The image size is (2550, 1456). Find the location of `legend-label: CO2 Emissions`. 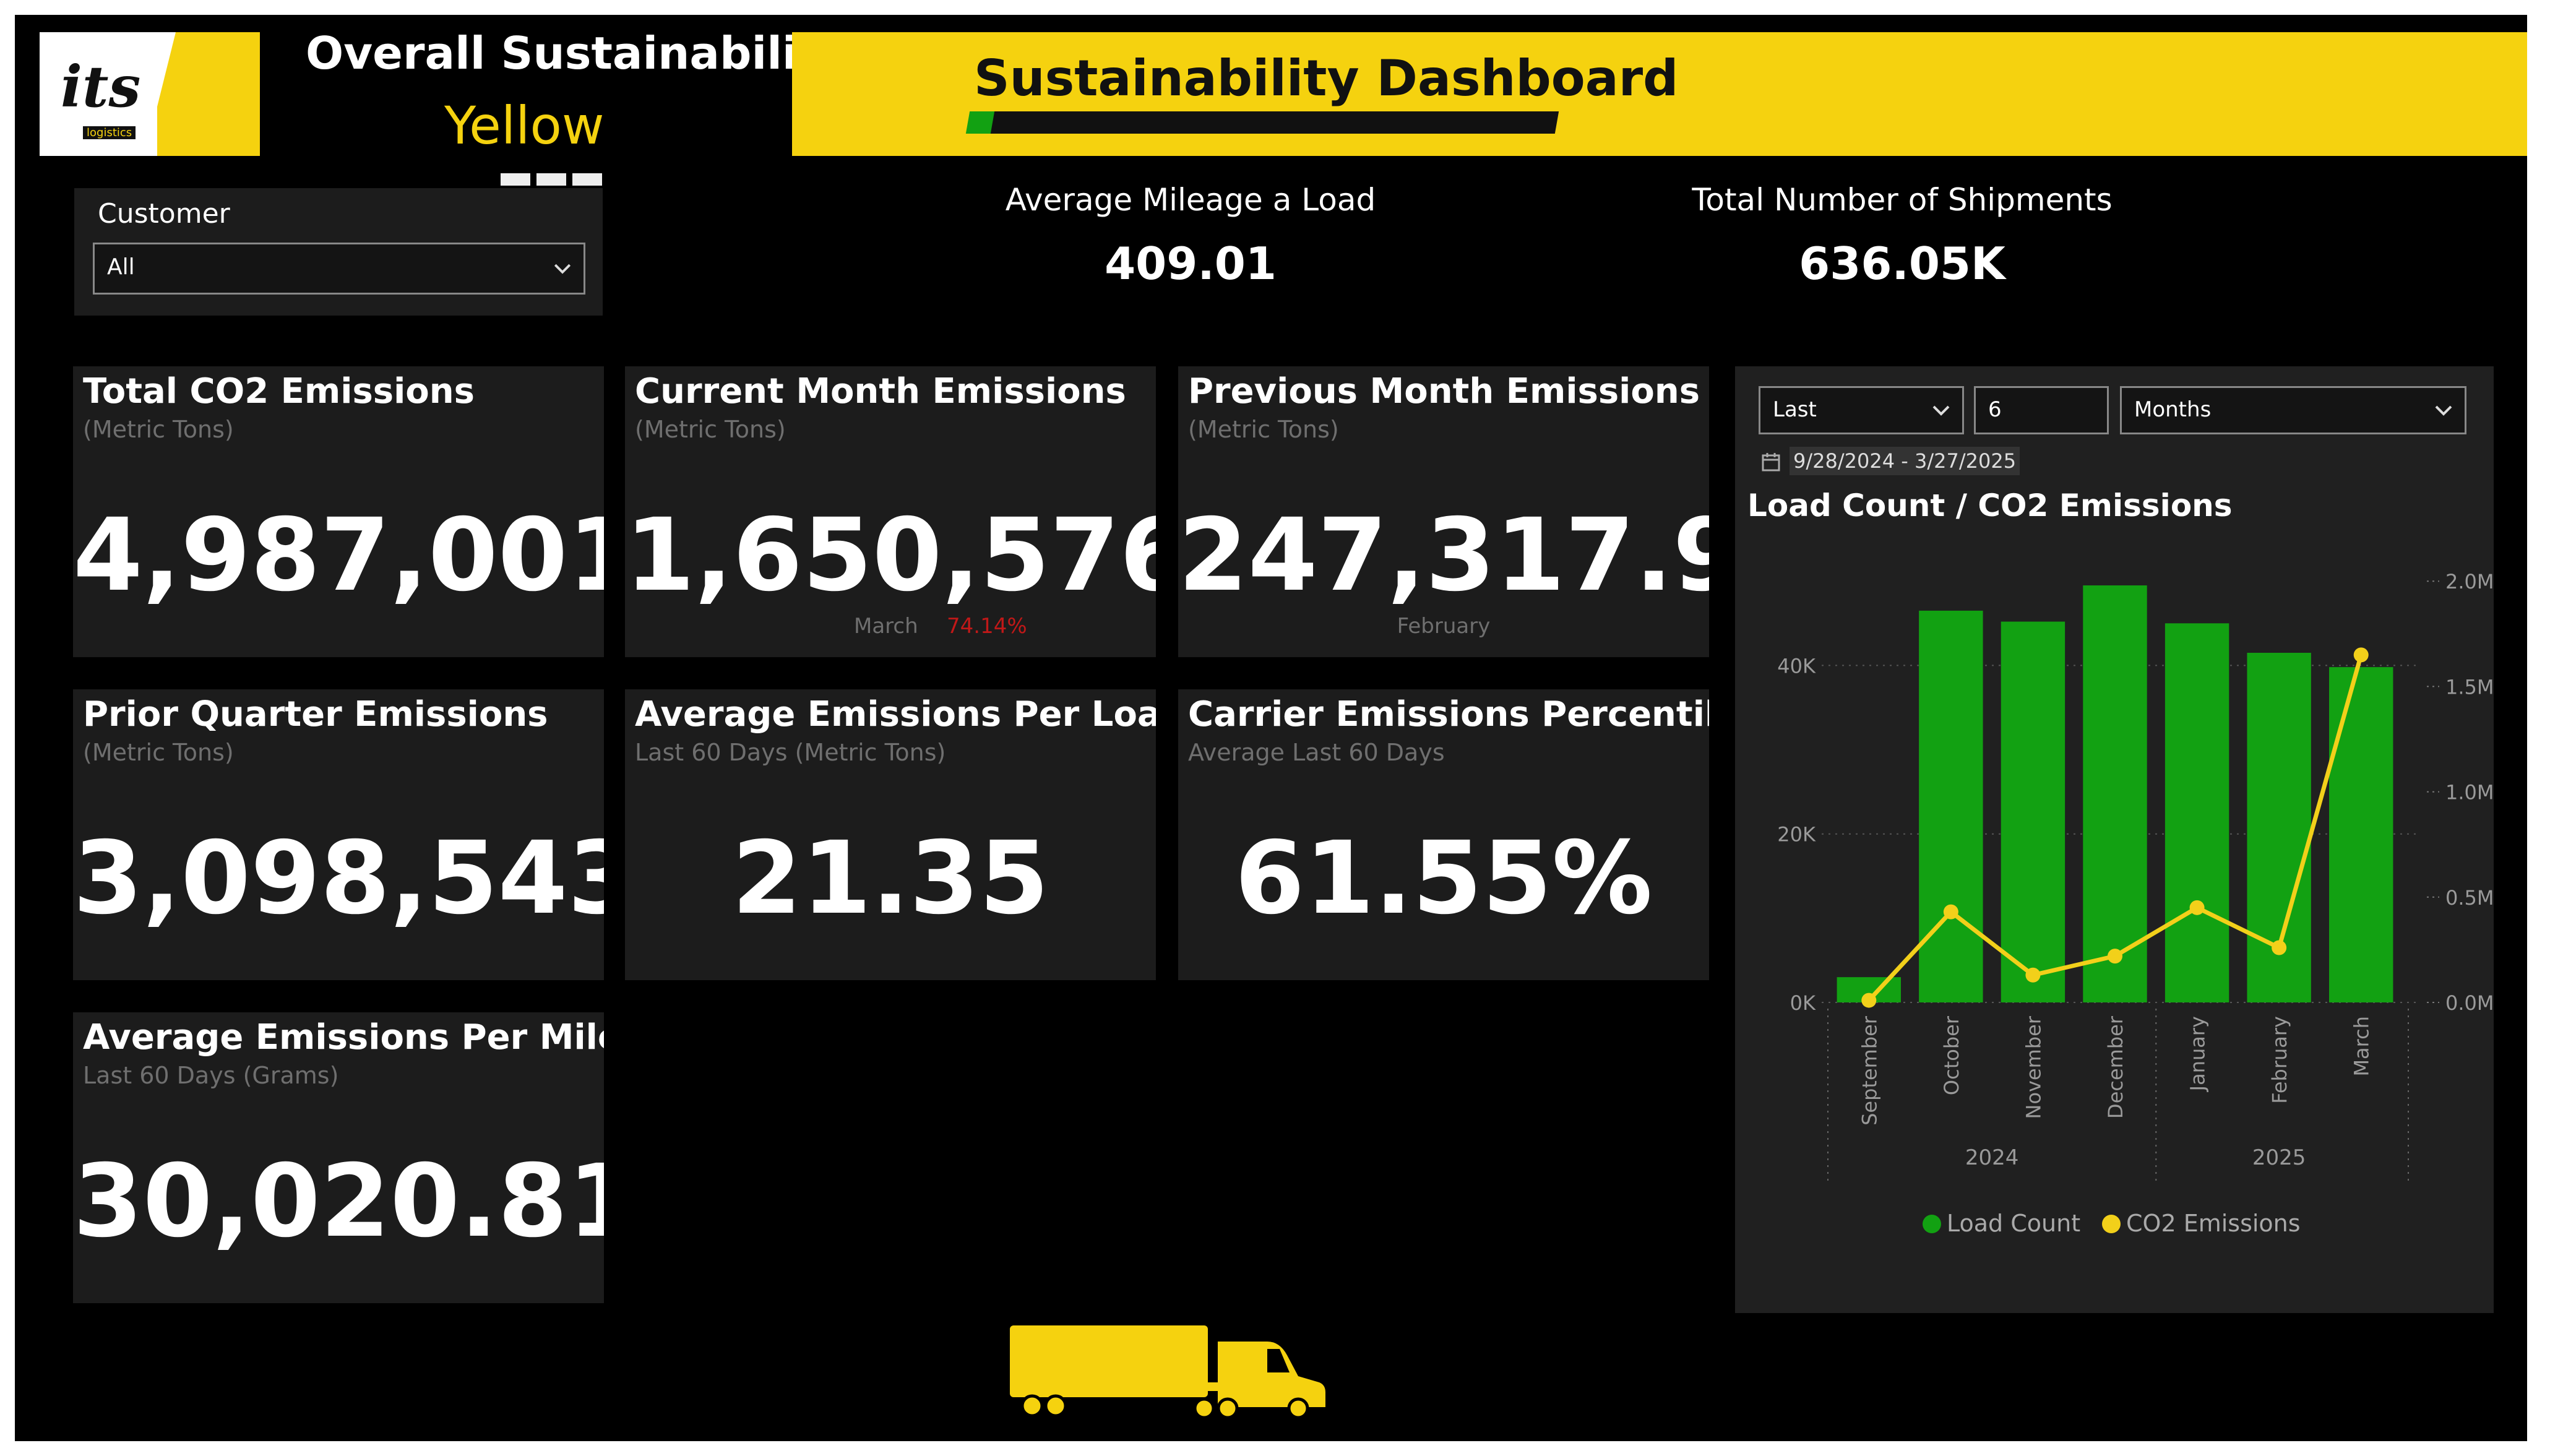

legend-label: CO2 Emissions is located at coordinates (2213, 1223).